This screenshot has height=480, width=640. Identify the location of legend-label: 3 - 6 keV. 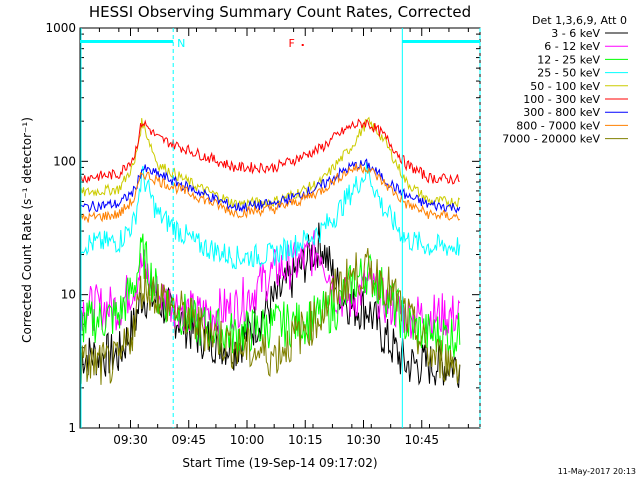
(575, 33).